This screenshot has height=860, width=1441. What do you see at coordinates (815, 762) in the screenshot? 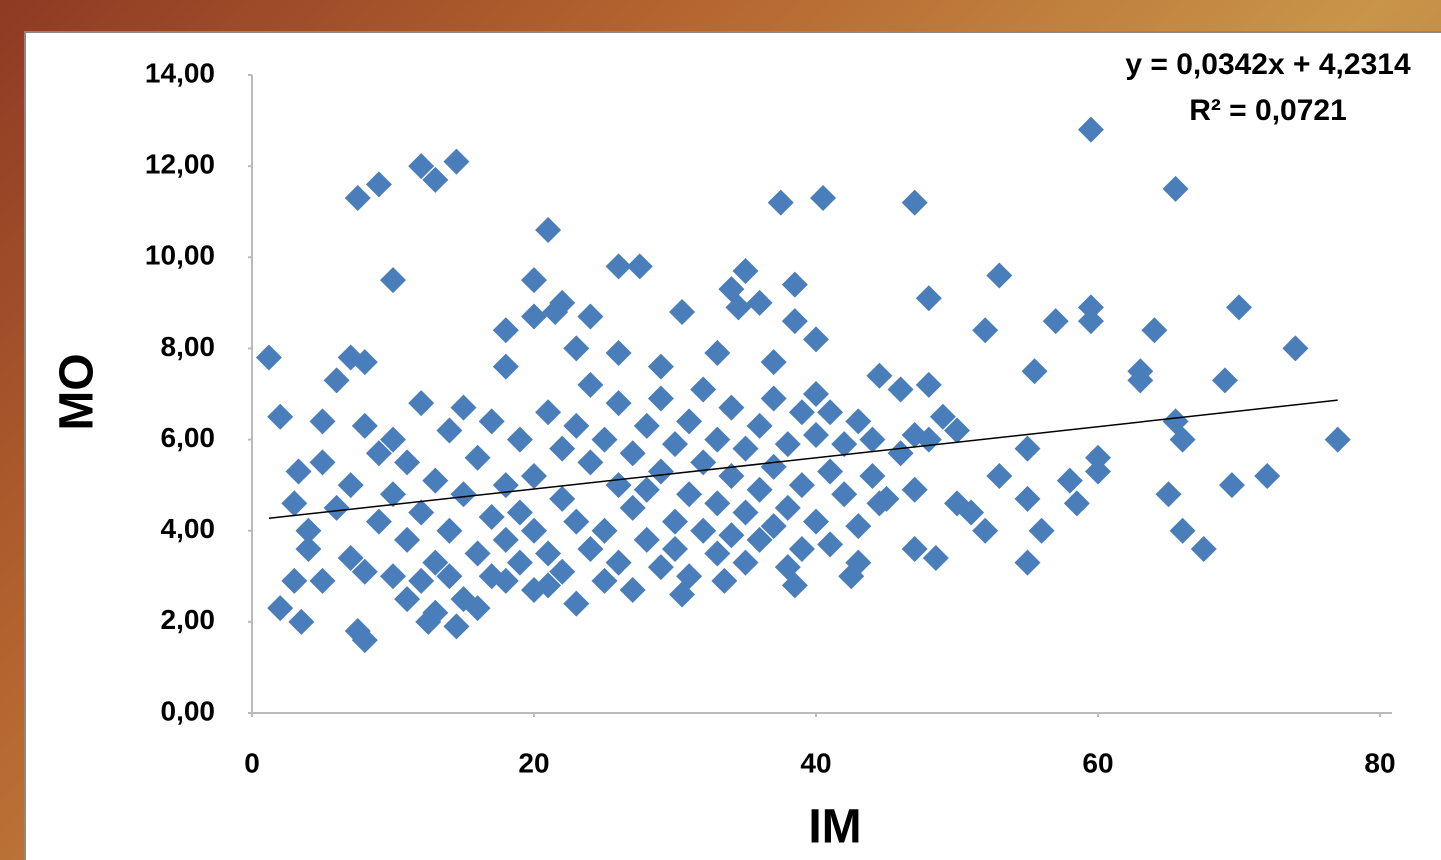
I see `x-tick-label: 40` at bounding box center [815, 762].